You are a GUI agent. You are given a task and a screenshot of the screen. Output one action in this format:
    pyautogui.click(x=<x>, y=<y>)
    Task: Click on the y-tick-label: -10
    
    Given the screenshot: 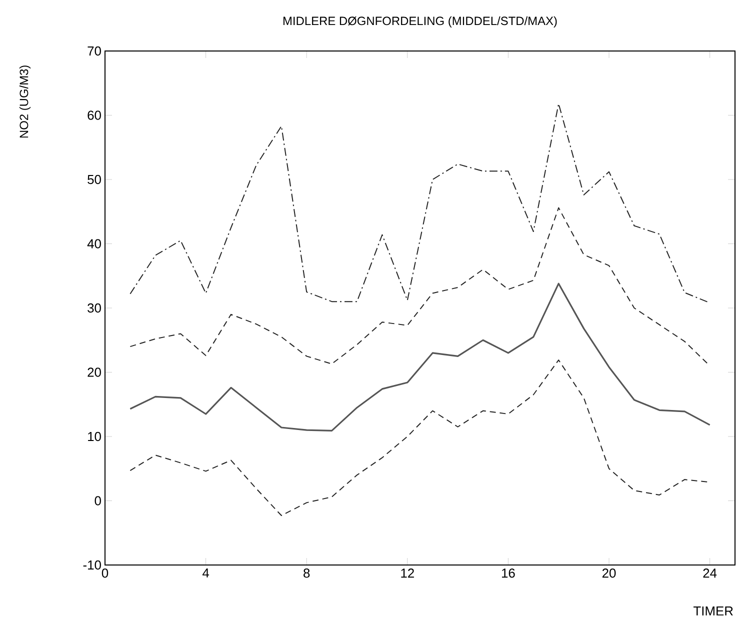 What is the action you would take?
    pyautogui.click(x=92, y=565)
    